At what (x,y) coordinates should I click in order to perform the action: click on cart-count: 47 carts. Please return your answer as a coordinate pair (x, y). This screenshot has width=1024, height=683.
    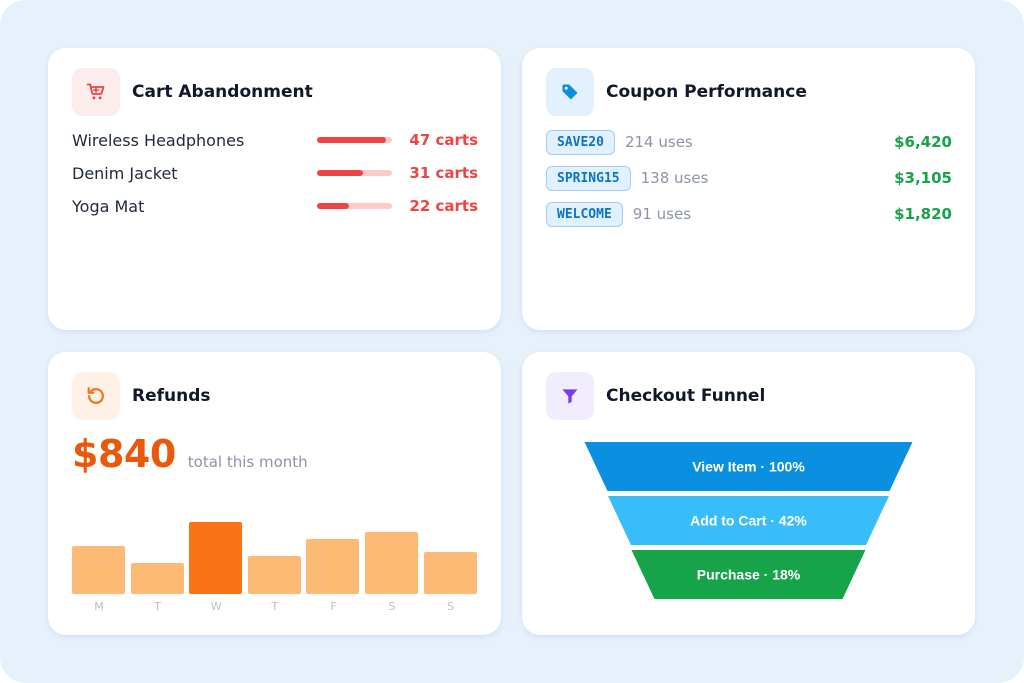
    Looking at the image, I should click on (443, 140).